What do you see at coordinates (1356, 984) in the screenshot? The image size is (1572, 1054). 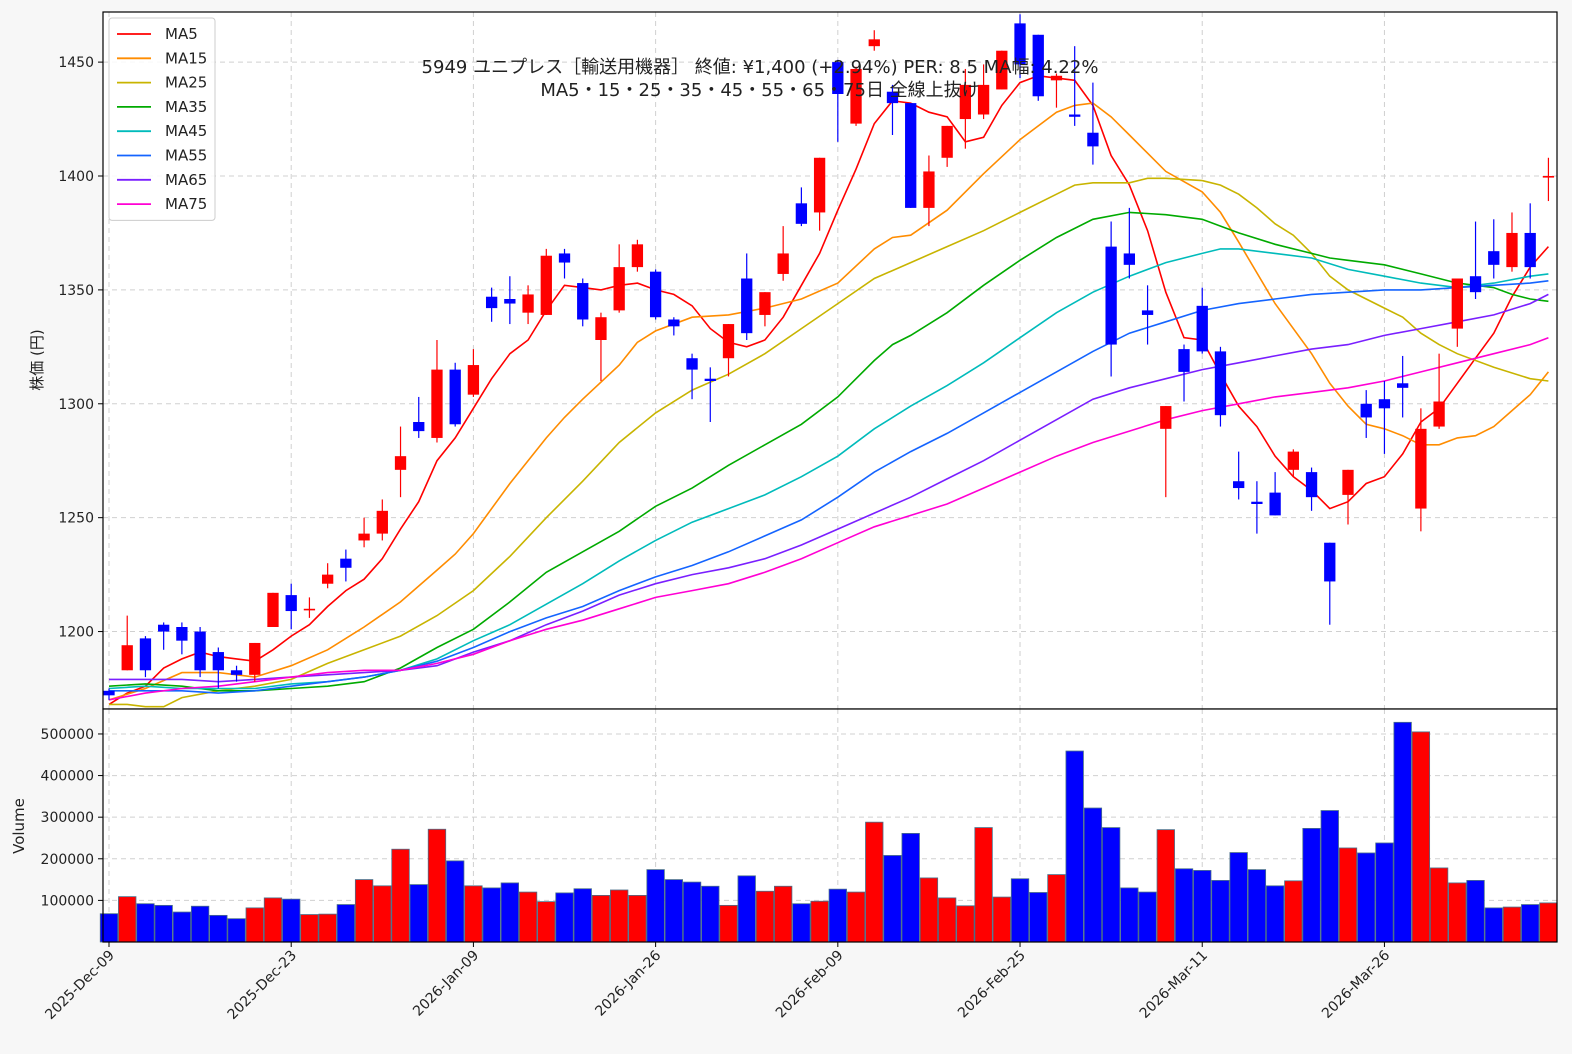 I see `x-tick-label: 2026-Mar-26` at bounding box center [1356, 984].